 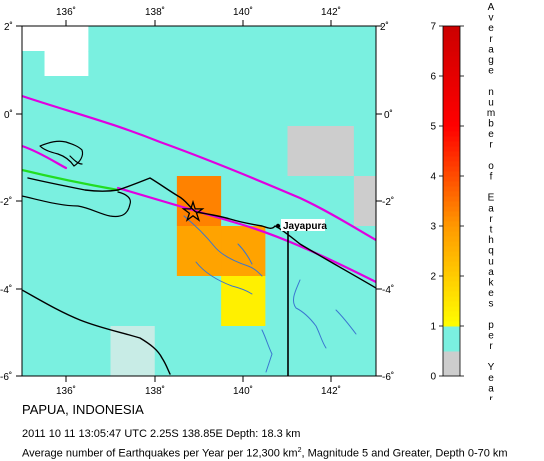 What do you see at coordinates (433, 177) in the screenshot?
I see `color-scale-tick-label: 4` at bounding box center [433, 177].